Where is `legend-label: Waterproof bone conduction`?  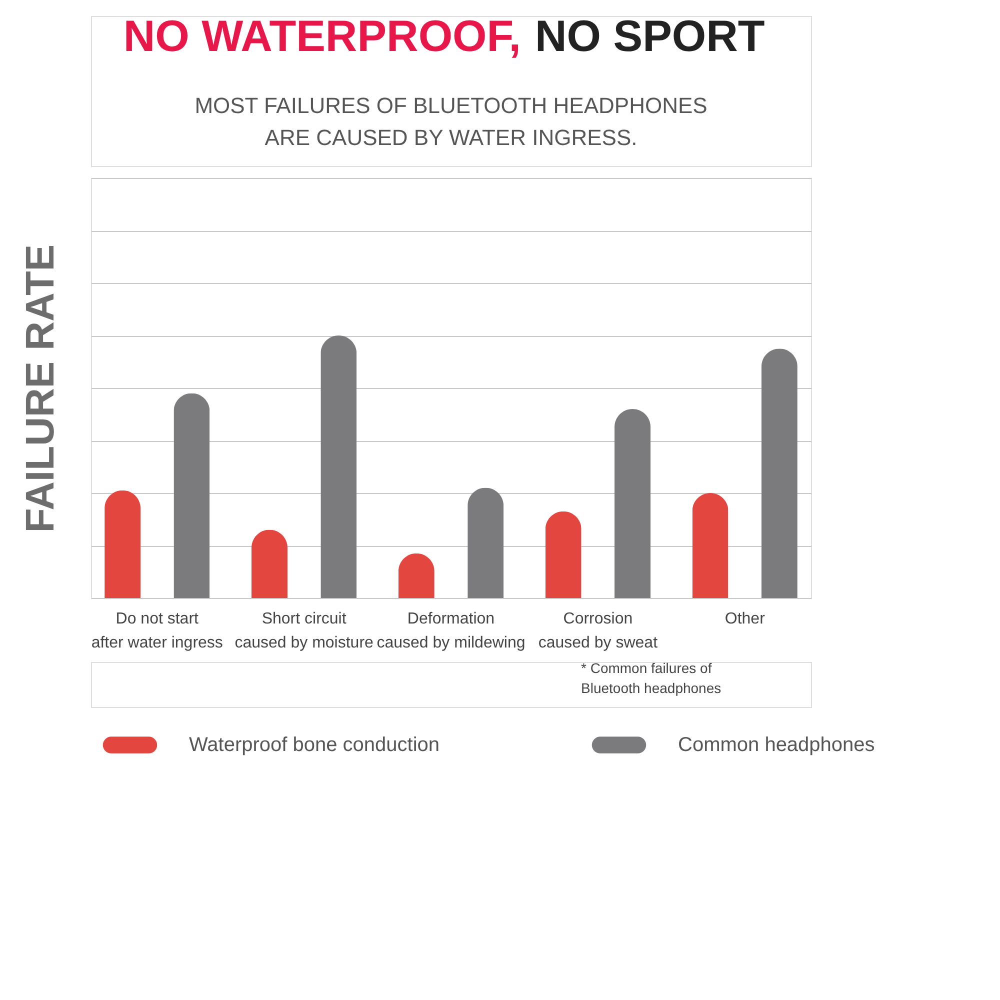
legend-label: Waterproof bone conduction is located at coordinates (314, 745).